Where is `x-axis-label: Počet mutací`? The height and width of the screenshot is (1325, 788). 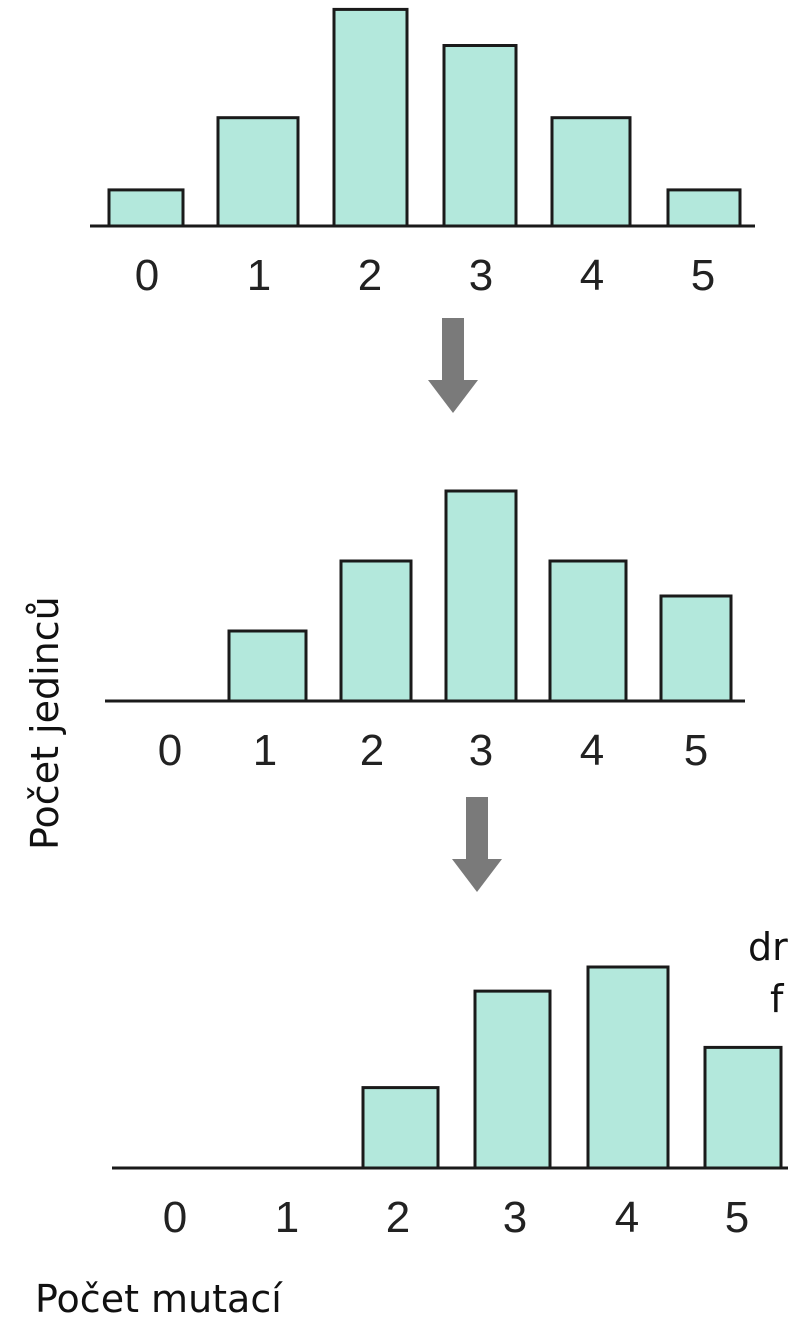 x-axis-label: Počet mutací is located at coordinates (159, 1299).